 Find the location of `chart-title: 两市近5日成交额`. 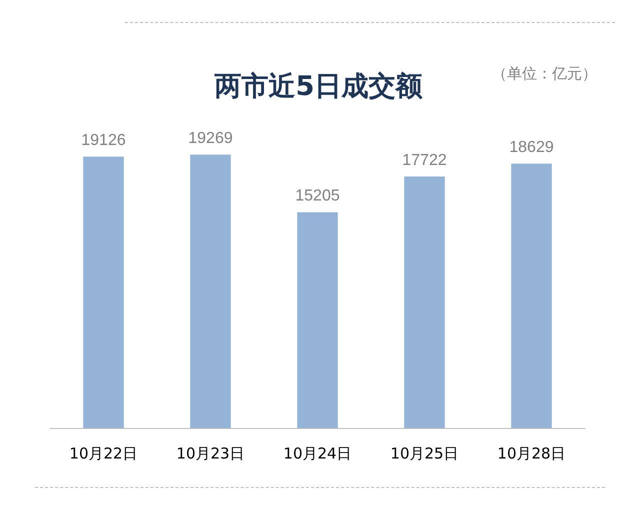

chart-title: 两市近5日成交额 is located at coordinates (319, 86).